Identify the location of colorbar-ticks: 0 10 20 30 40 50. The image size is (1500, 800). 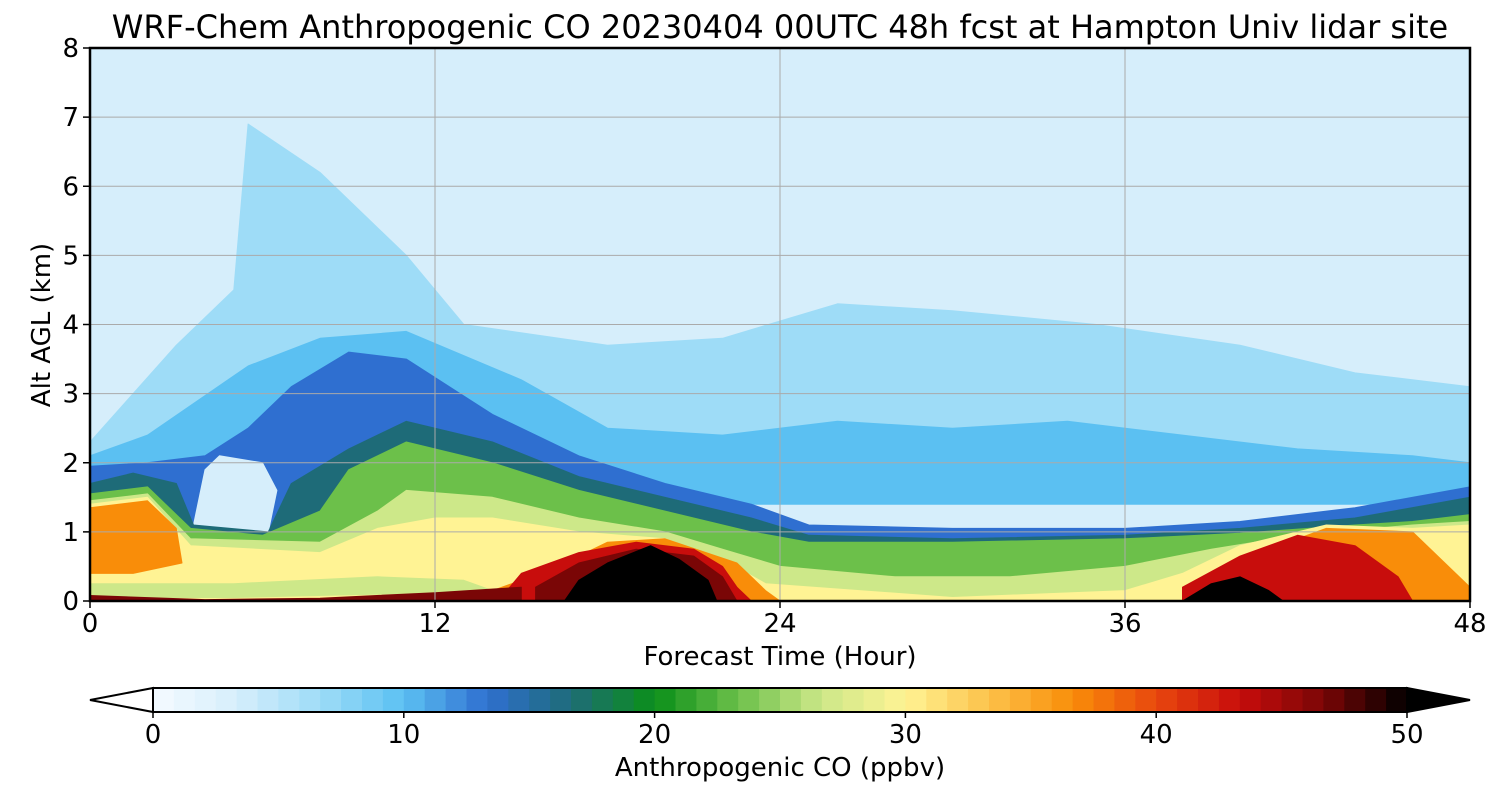
(784, 731).